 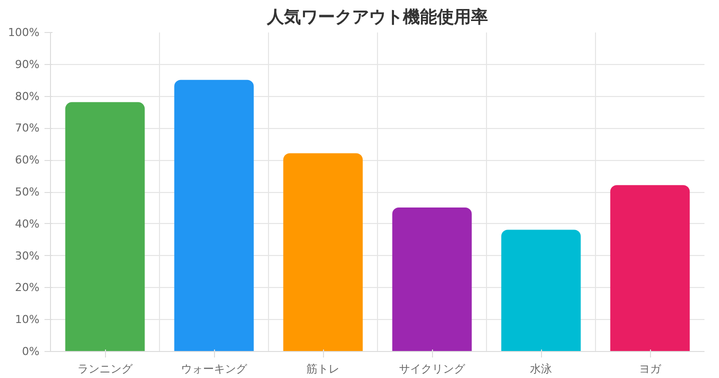 I want to click on x-tick-label: ヨガ, so click(x=650, y=369).